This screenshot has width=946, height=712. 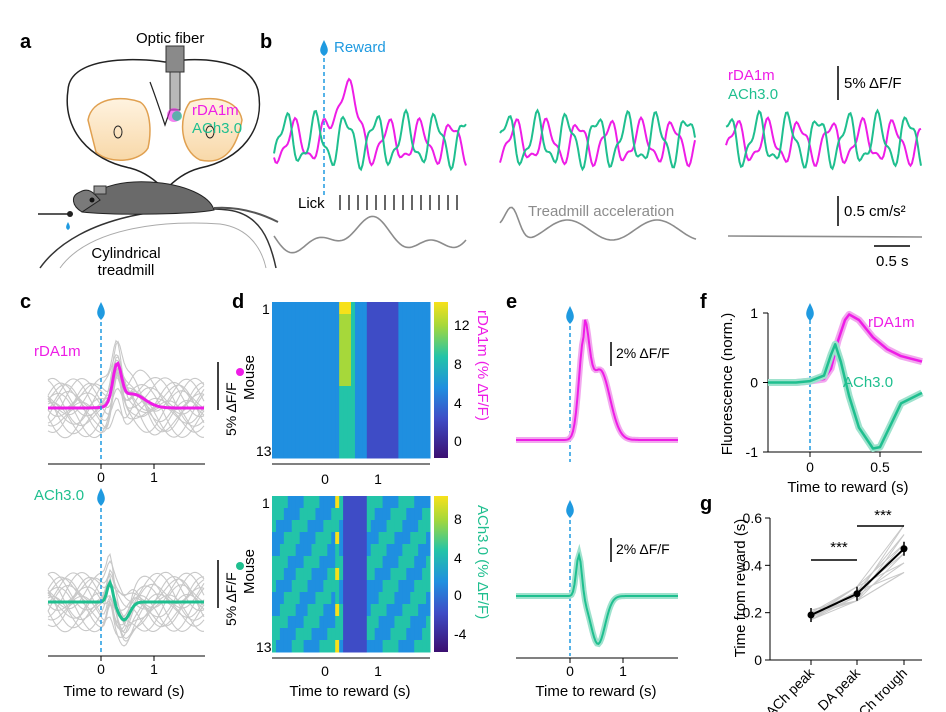 What do you see at coordinates (752, 452) in the screenshot?
I see `f-ytick-label: -1` at bounding box center [752, 452].